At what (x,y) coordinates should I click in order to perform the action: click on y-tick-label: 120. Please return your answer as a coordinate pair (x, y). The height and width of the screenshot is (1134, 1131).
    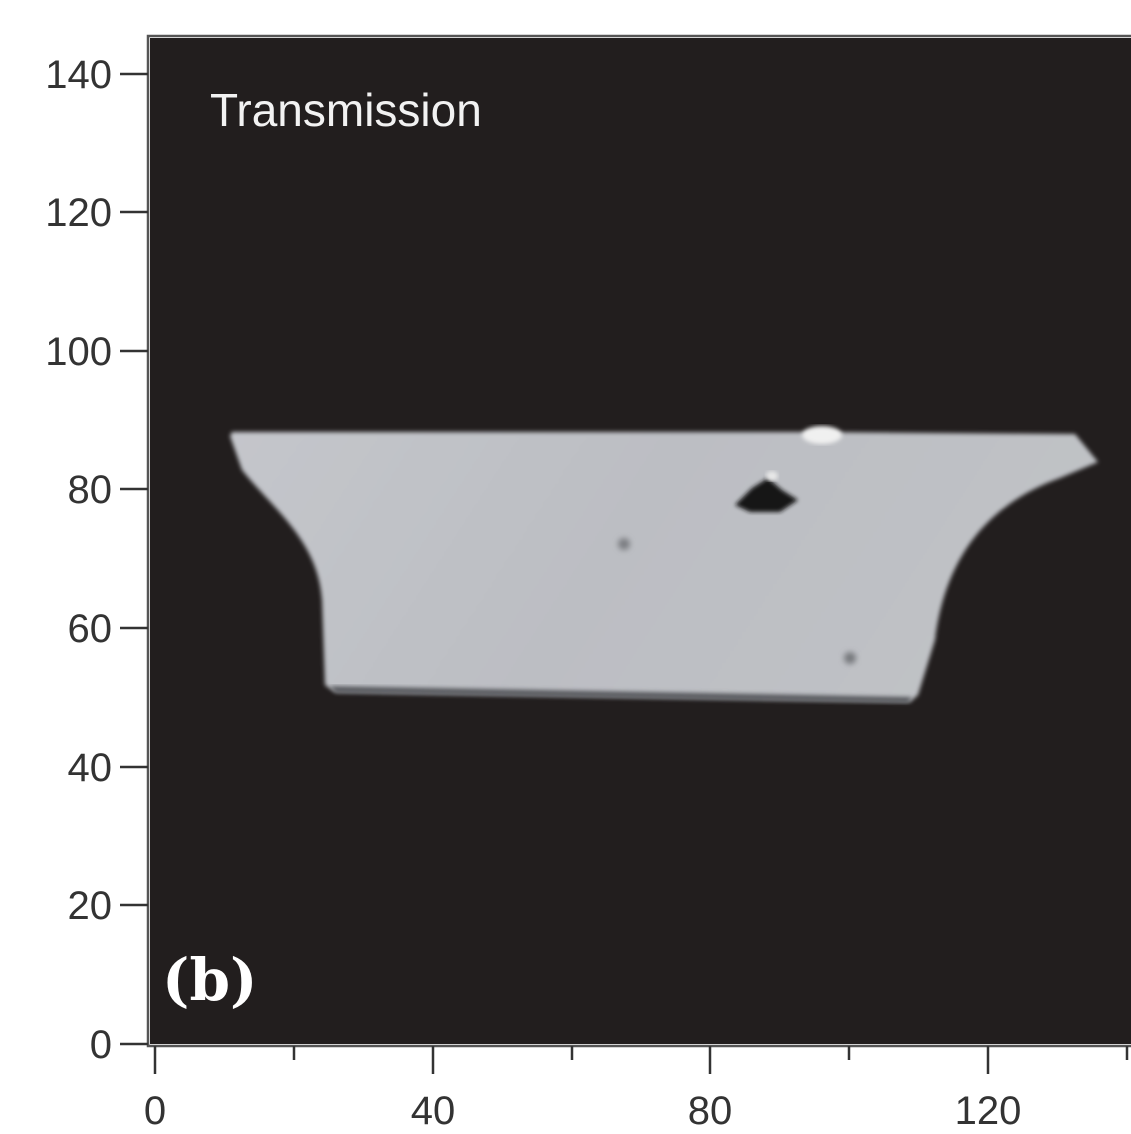
    Looking at the image, I should click on (78, 213).